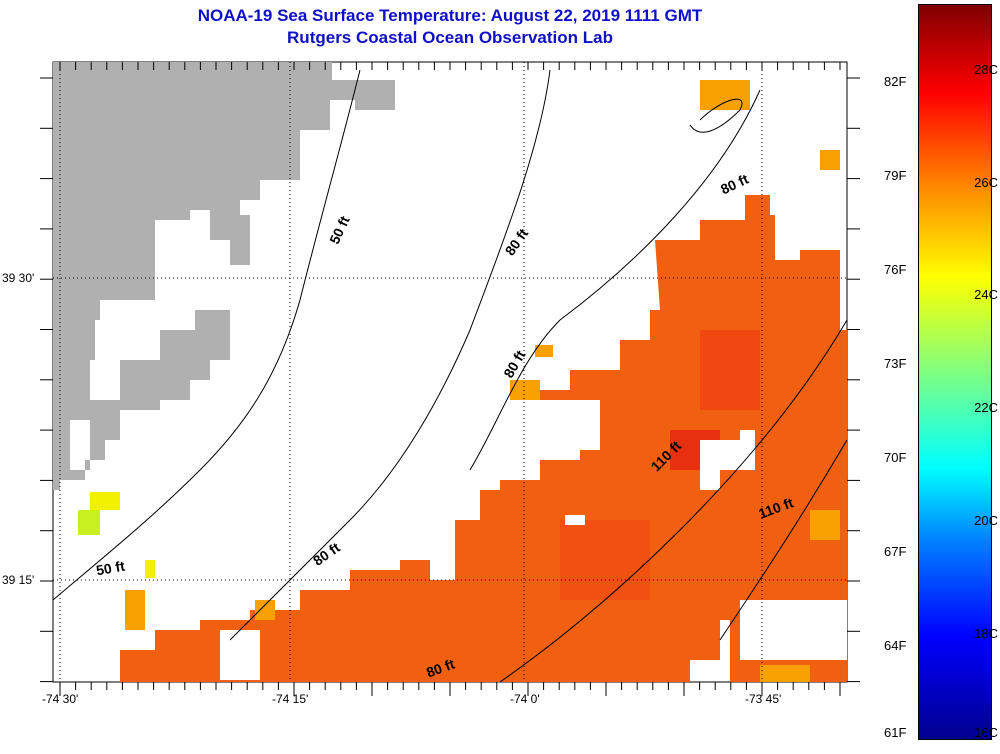 Image resolution: width=1000 pixels, height=754 pixels. What do you see at coordinates (986, 408) in the screenshot?
I see `colorbar-c-label: 22C` at bounding box center [986, 408].